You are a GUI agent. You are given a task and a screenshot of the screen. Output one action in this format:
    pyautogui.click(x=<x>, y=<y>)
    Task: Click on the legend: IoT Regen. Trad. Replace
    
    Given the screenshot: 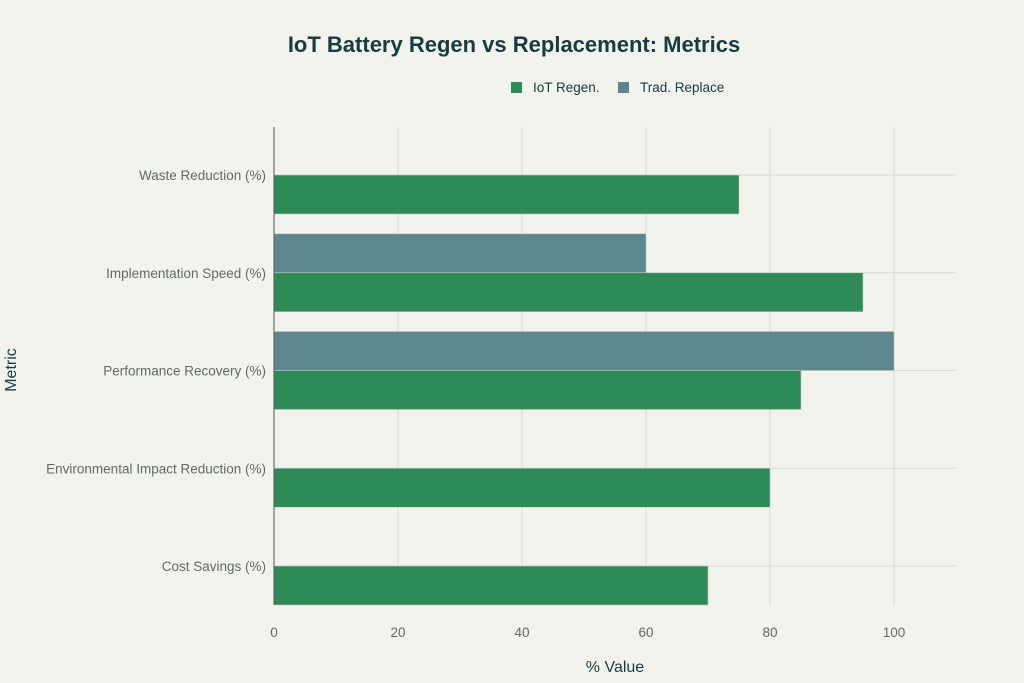 What is the action you would take?
    pyautogui.click(x=617, y=87)
    